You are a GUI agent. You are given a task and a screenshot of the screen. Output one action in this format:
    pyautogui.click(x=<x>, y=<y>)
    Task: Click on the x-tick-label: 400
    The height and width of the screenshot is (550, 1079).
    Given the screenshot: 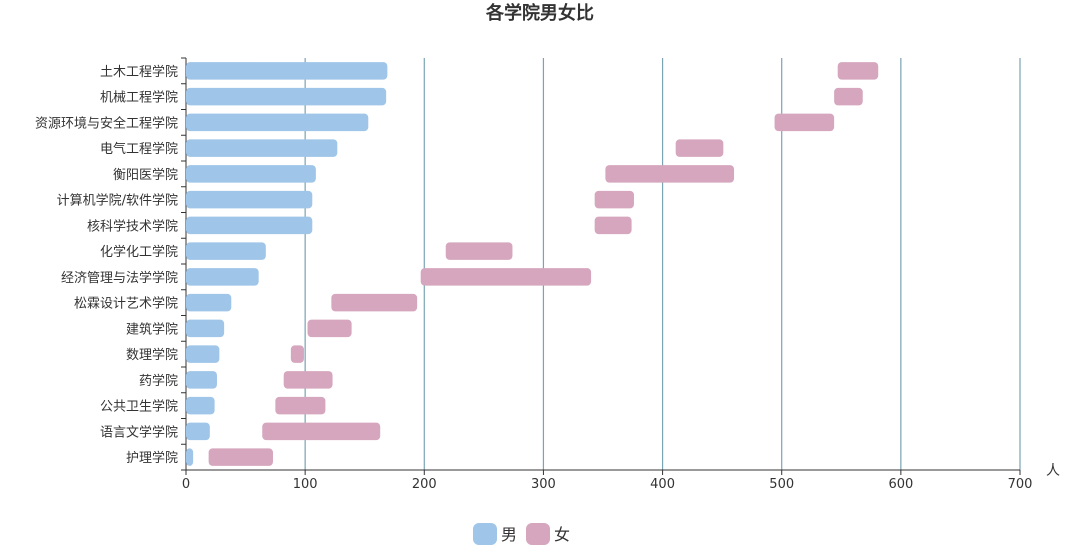 What is the action you would take?
    pyautogui.click(x=662, y=484)
    